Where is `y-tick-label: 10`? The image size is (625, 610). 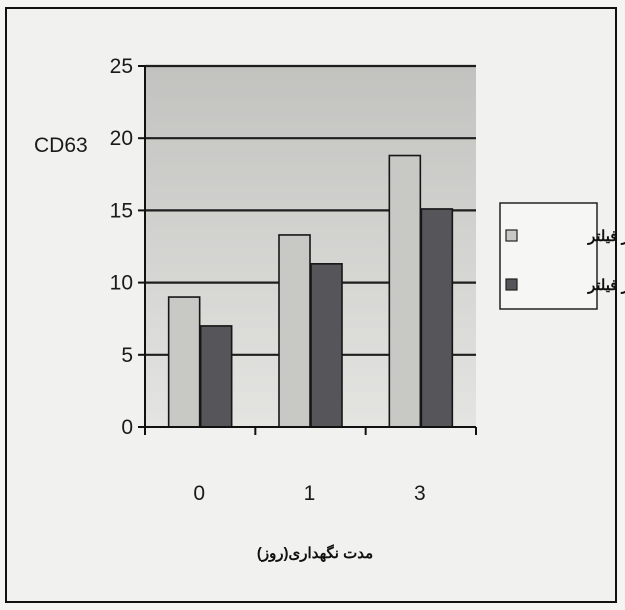 y-tick-label: 10 is located at coordinates (121, 283).